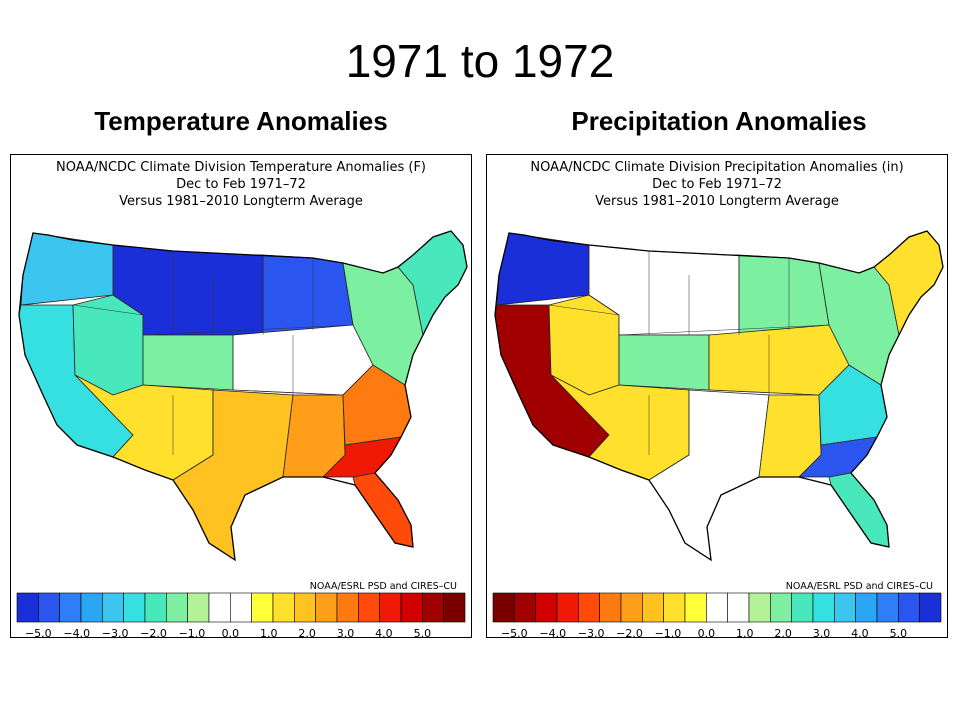  I want to click on temperature-region-florida, so click(383, 510).